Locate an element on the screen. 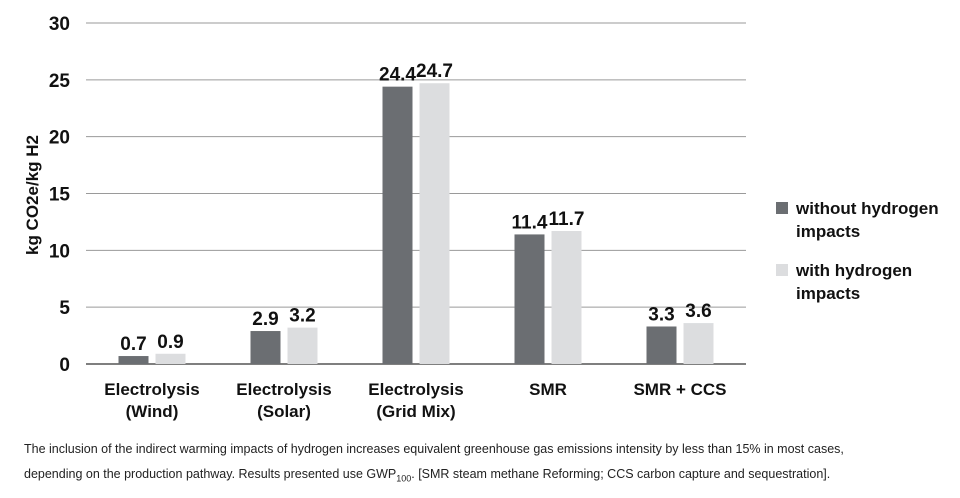 The image size is (960, 498). data-label: 0.9 is located at coordinates (170, 342).